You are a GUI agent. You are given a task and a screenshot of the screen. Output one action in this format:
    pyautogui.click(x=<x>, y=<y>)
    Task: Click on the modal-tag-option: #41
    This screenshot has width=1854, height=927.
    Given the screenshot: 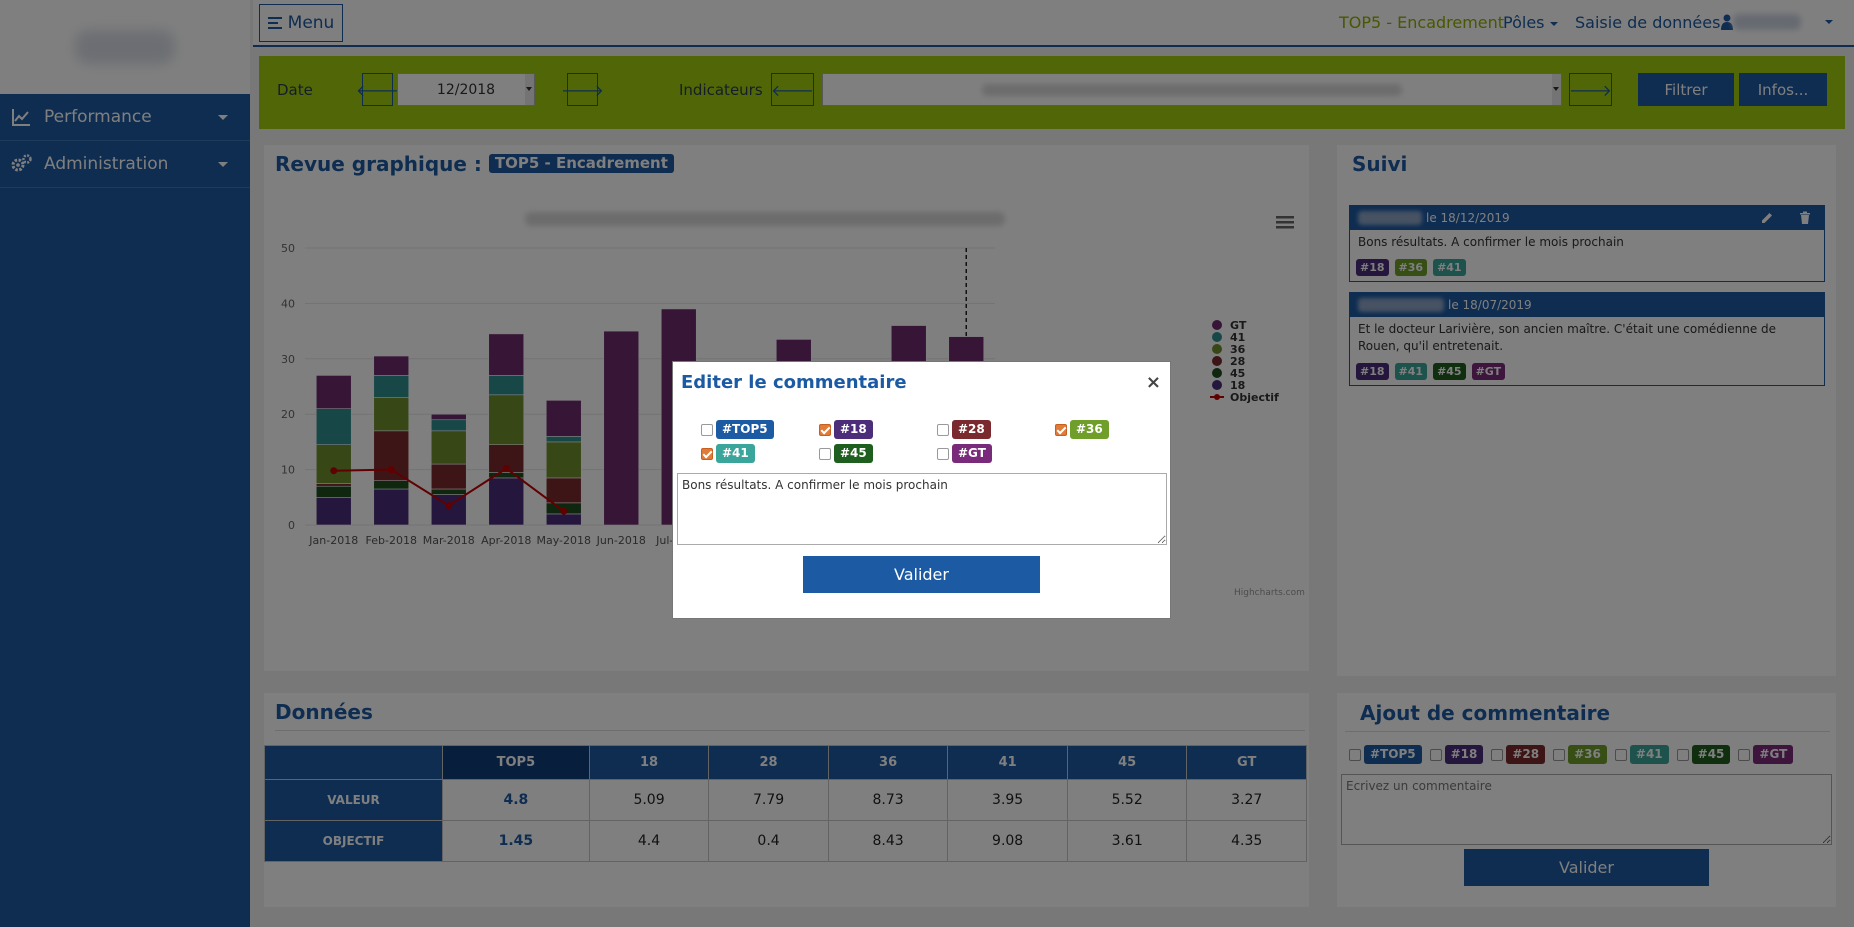 What is the action you would take?
    pyautogui.click(x=728, y=453)
    